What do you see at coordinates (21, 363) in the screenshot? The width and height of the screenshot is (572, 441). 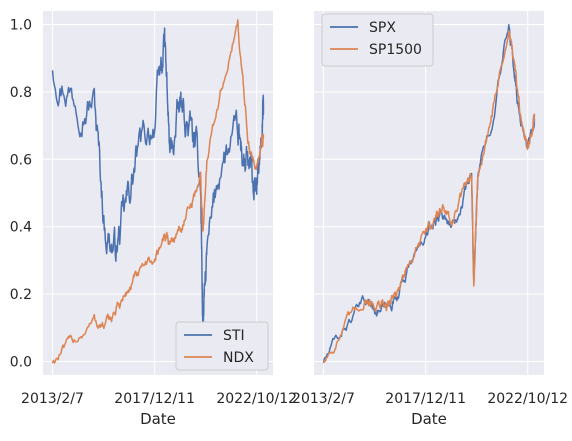 I see `y-tick-label: 0.0` at bounding box center [21, 363].